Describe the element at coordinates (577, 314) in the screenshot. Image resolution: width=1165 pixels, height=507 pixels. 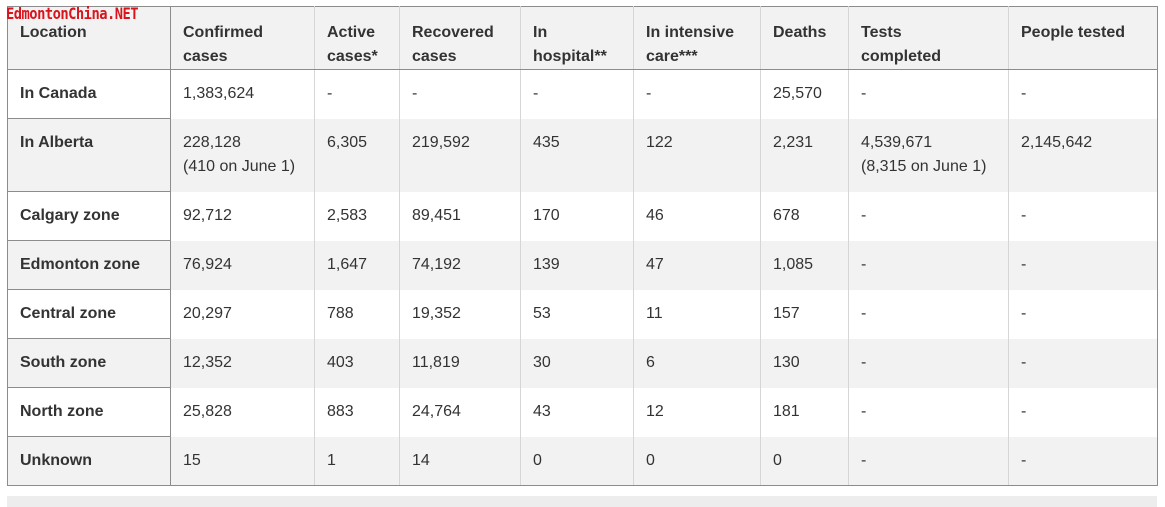
I see `hospital-cell: 53` at that location.